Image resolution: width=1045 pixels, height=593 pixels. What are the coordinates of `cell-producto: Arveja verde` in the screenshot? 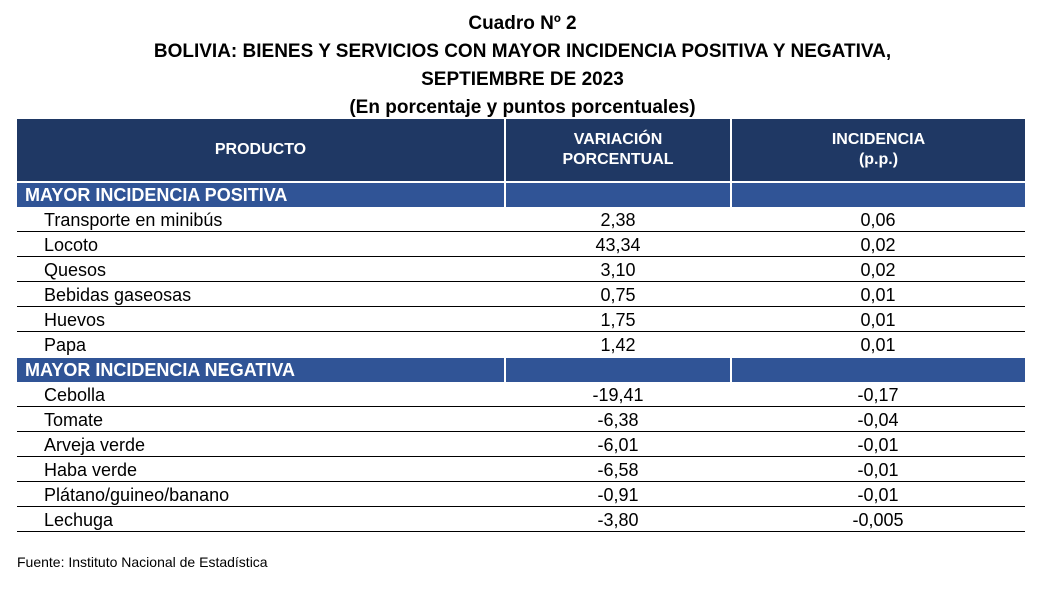 It's located at (261, 444).